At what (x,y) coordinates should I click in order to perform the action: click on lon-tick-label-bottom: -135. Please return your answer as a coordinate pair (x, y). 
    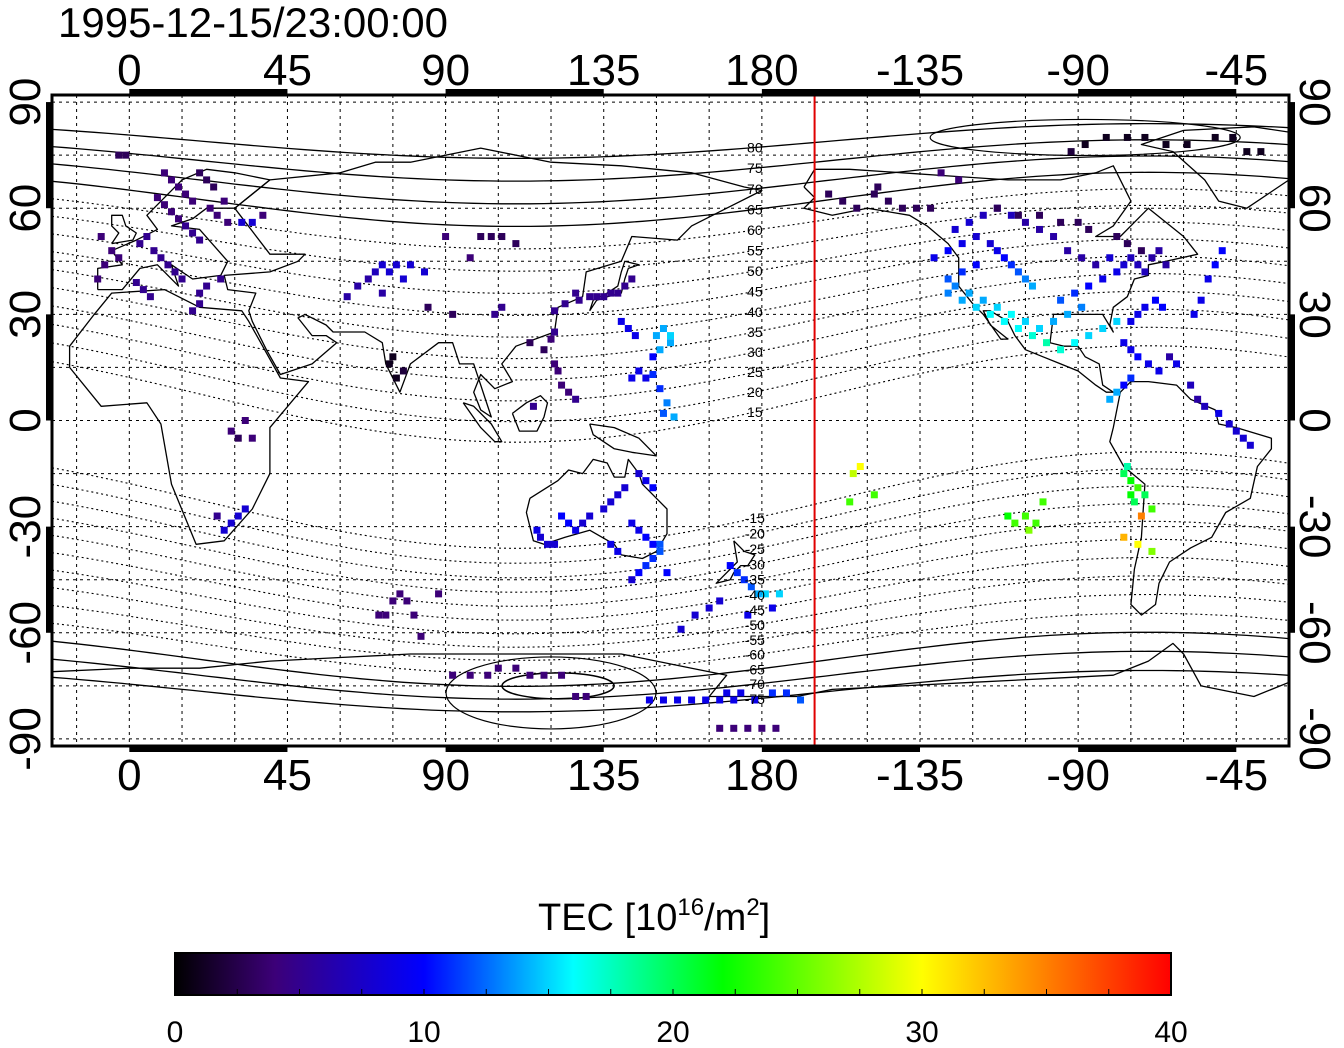
    Looking at the image, I should click on (920, 775).